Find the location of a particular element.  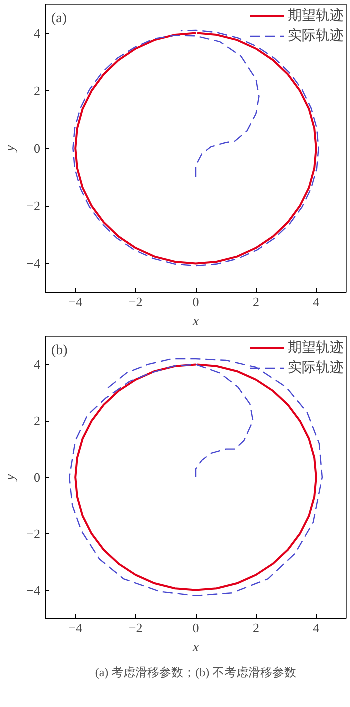

annotation: (b) is located at coordinates (60, 351).